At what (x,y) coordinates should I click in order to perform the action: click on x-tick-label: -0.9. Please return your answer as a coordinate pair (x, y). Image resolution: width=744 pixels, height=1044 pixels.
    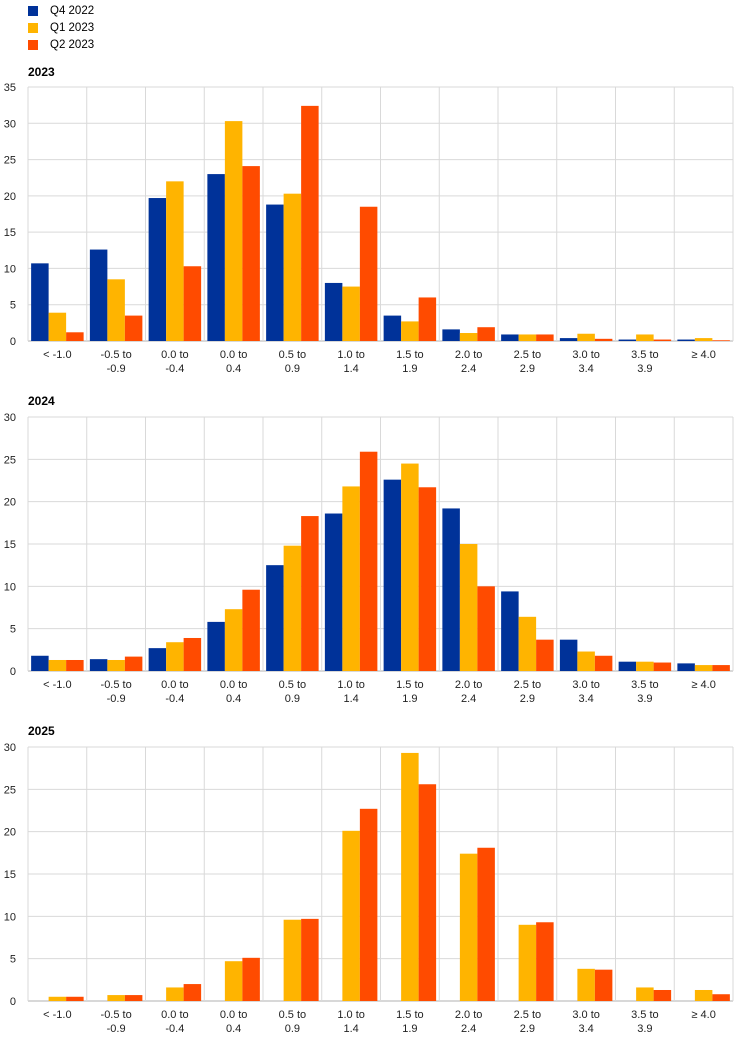
    Looking at the image, I should click on (116, 699).